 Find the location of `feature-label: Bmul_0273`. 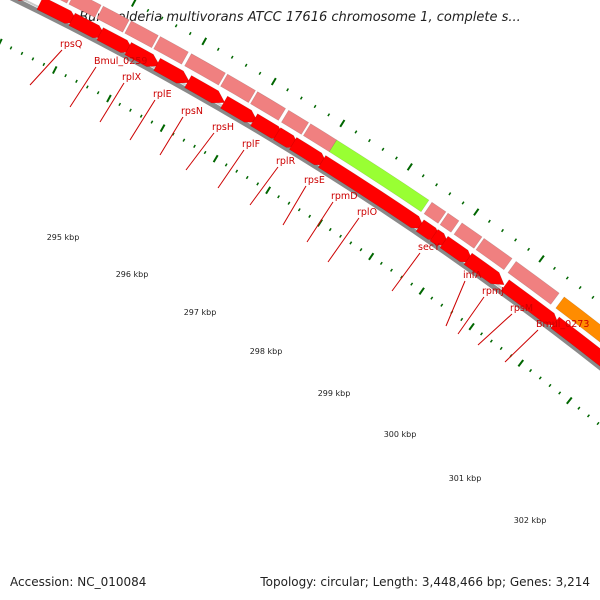

feature-label: Bmul_0273 is located at coordinates (562, 324).